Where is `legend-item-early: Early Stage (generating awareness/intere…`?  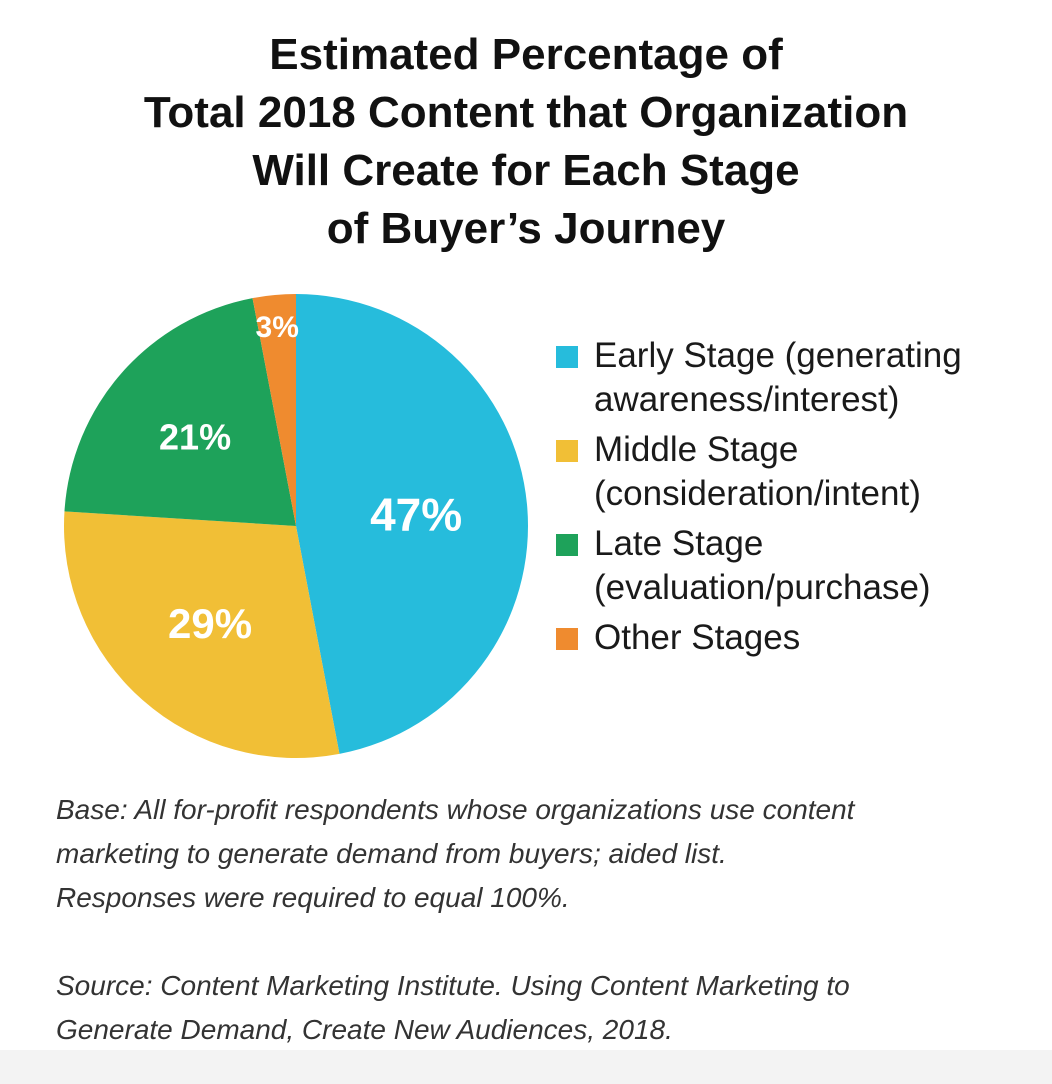
legend-item-early: Early Stage (generating awareness/intere… is located at coordinates (801, 378).